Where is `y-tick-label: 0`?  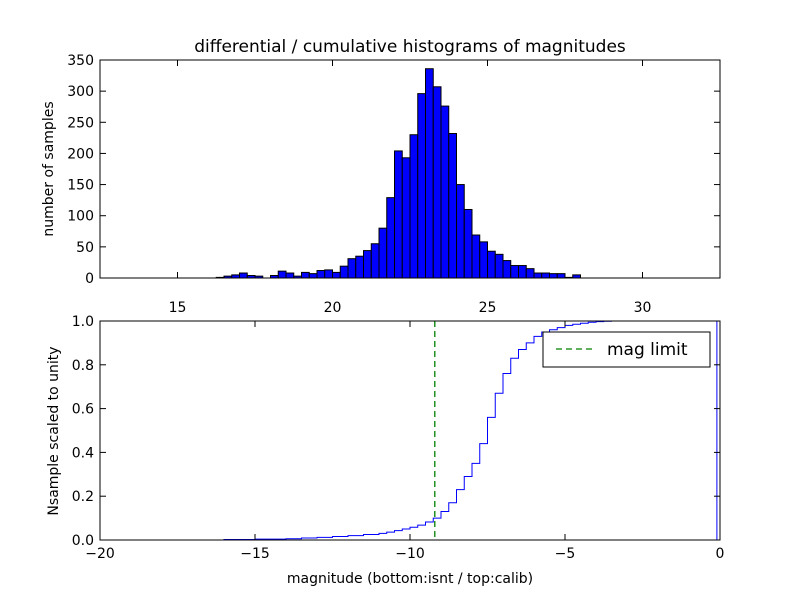
y-tick-label: 0 is located at coordinates (89, 279).